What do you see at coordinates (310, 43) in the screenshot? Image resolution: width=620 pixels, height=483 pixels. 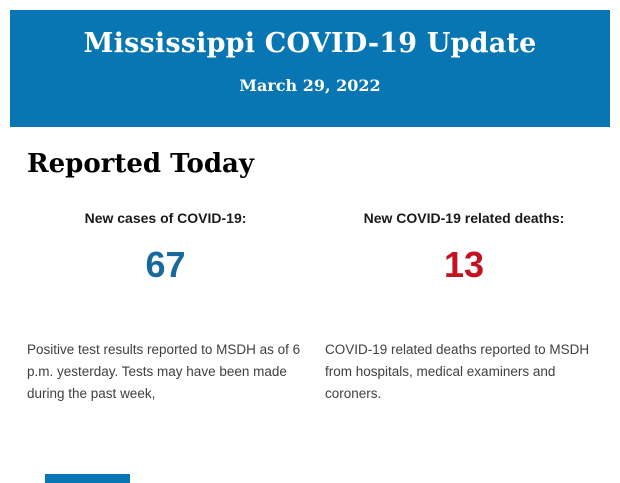 I see `page-title: Mississippi COVID-19 Update` at bounding box center [310, 43].